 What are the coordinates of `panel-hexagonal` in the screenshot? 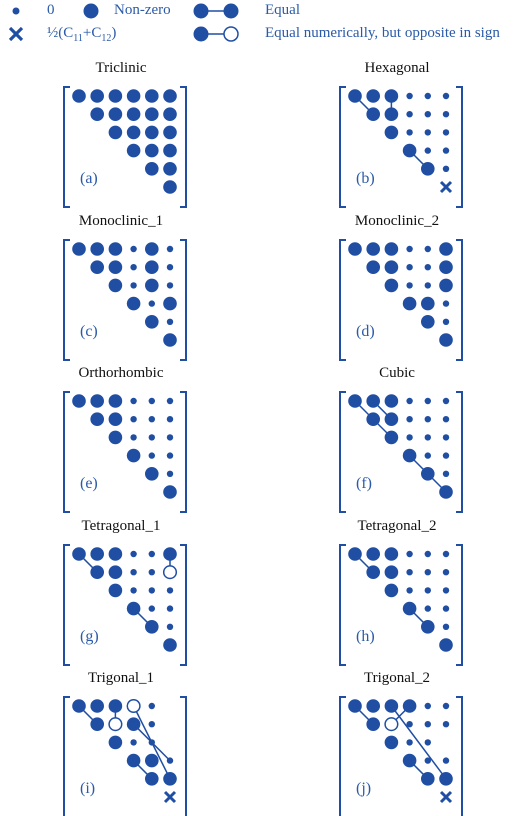 It's located at (401, 147).